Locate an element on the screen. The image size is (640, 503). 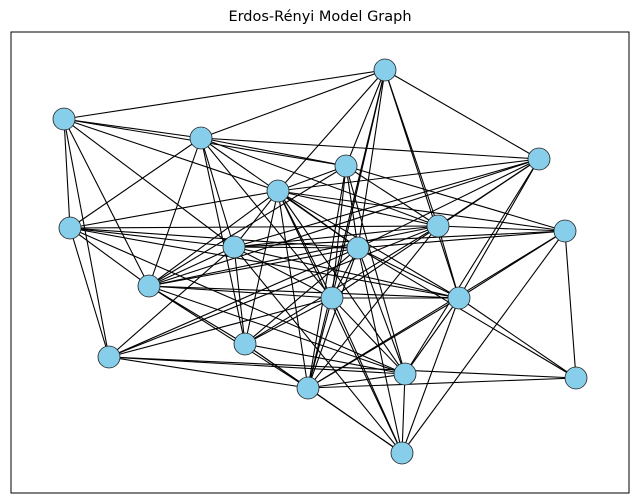
chart-title: Erdos-Rényi Model Graph is located at coordinates (320, 17).